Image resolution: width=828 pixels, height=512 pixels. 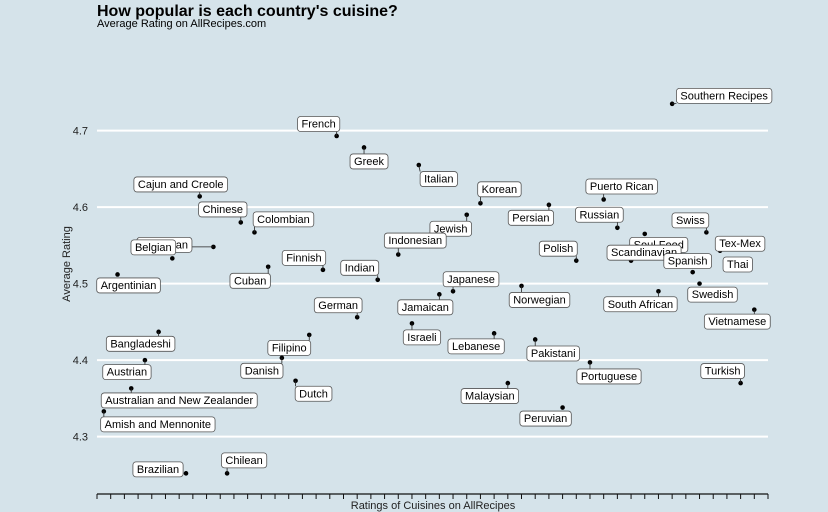 I want to click on point-label-text: Jewish, so click(x=451, y=229).